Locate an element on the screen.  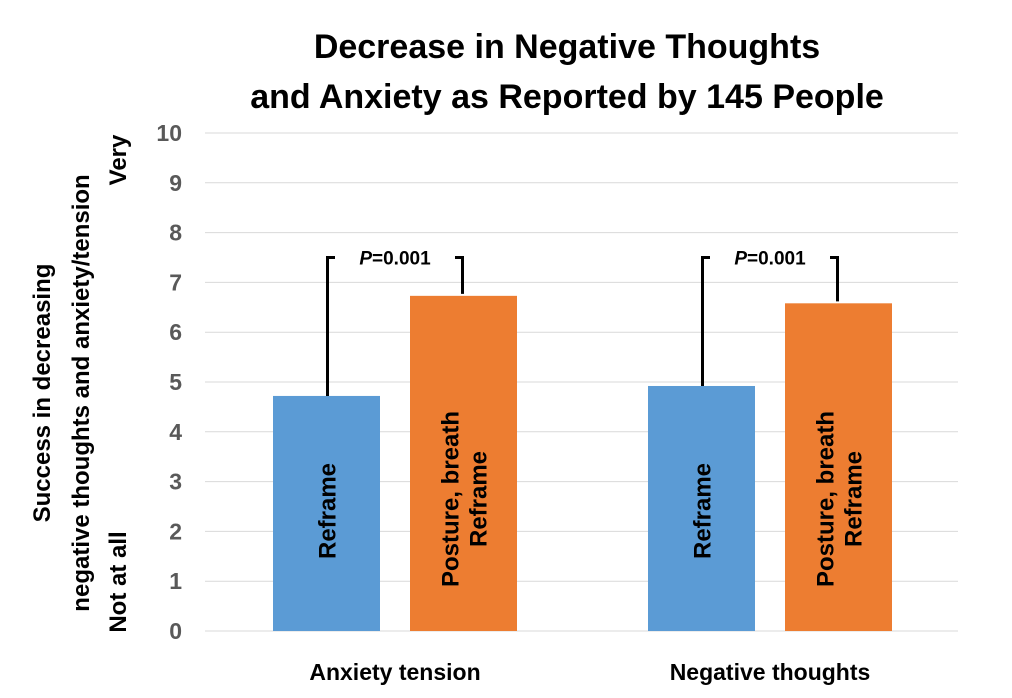
y-axis-ticks: 0 1 2 3 4 5 6 7 8 9 10 is located at coordinates (169, 382).